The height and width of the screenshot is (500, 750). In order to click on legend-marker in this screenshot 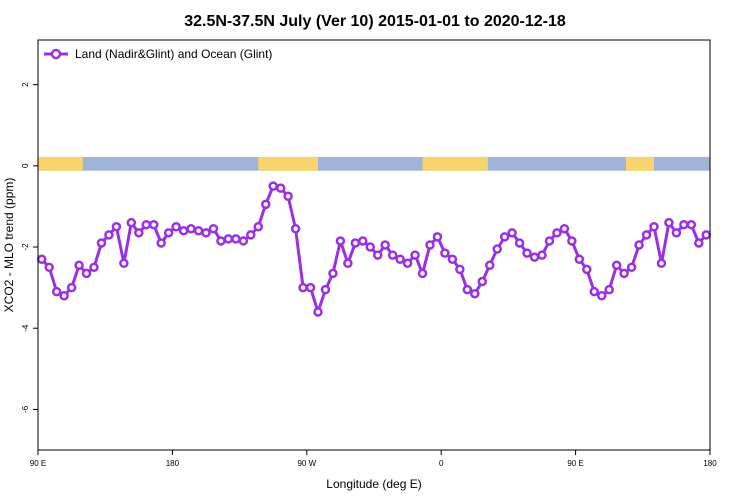, I will do `click(56, 54)`.